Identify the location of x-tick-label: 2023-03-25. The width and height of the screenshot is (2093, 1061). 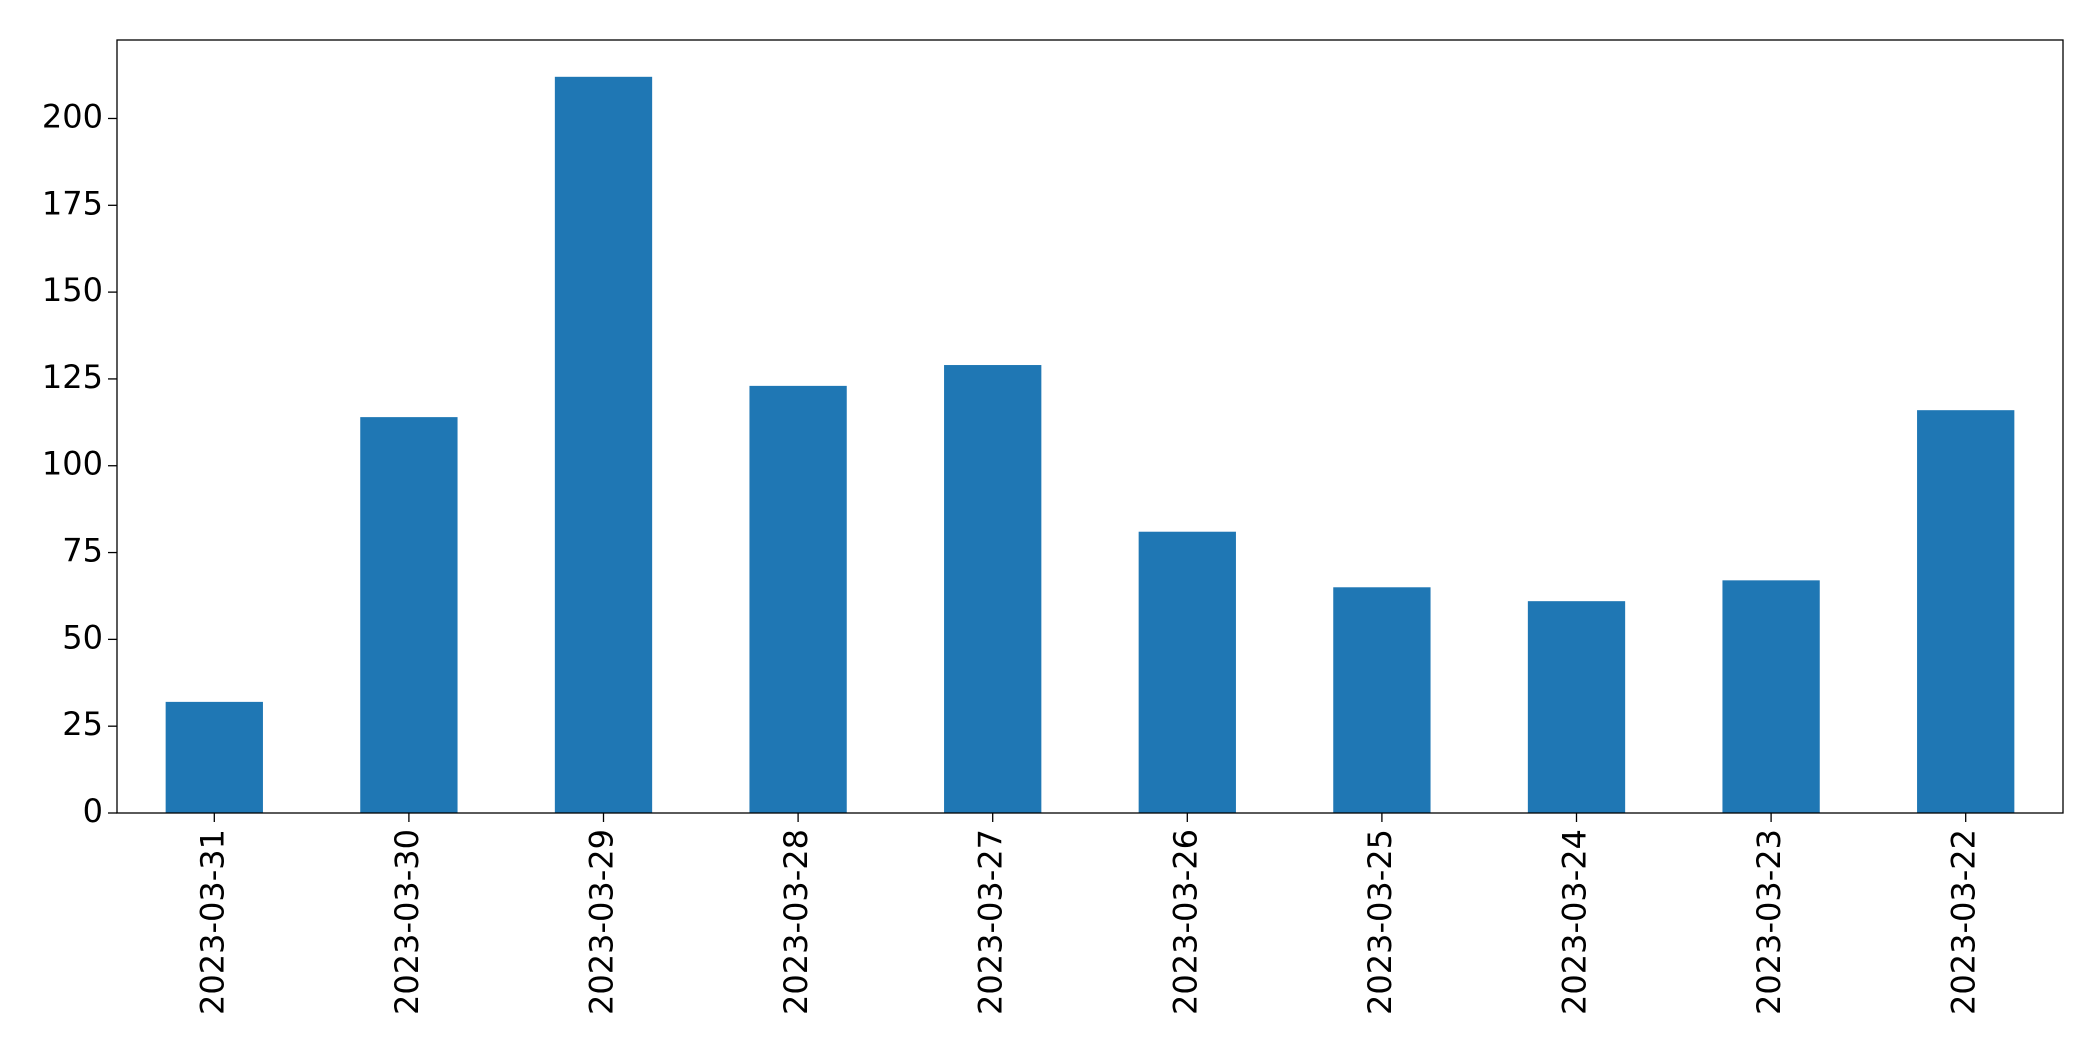
(1380, 922).